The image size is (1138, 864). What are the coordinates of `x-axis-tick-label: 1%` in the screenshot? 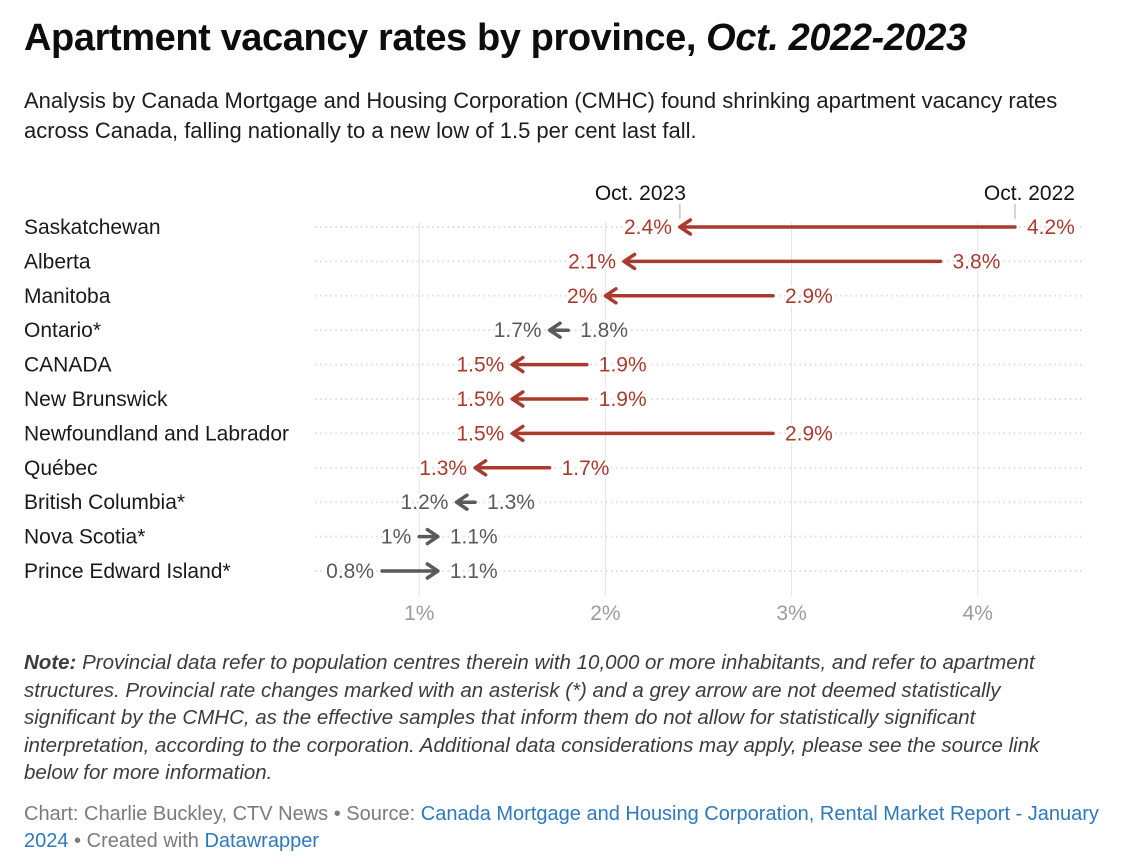 It's located at (419, 613).